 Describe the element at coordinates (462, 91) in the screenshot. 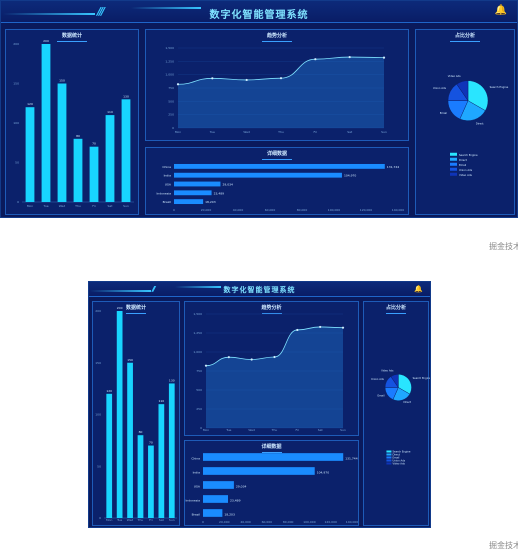

I see `pie-slice` at that location.